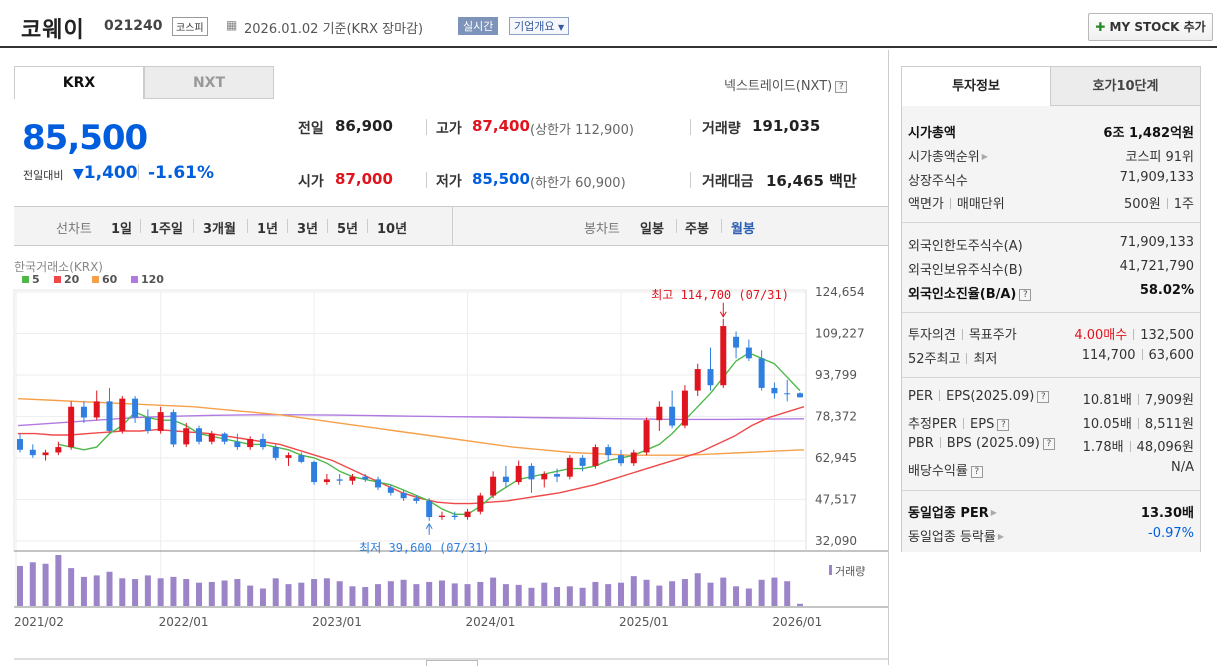 The width and height of the screenshot is (1217, 666). Describe the element at coordinates (147, 279) in the screenshot. I see `legend-ma120: 120` at that location.